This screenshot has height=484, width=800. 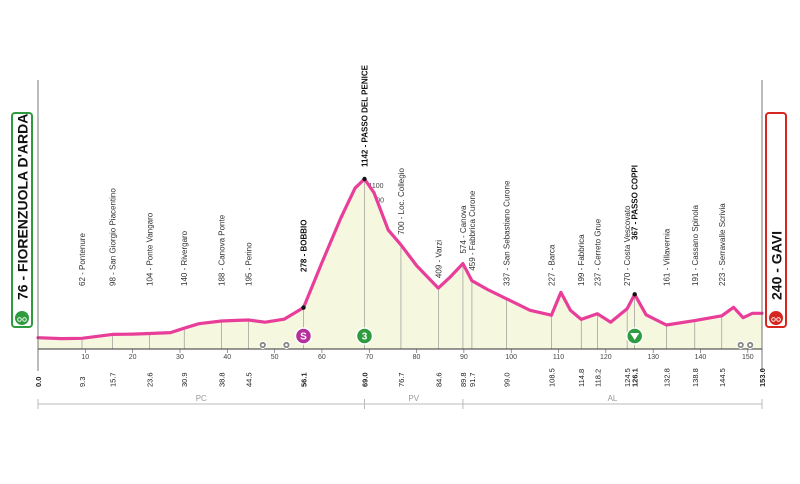 What do you see at coordinates (249, 264) in the screenshot?
I see `waypoint-label: 195 - Perino` at bounding box center [249, 264].